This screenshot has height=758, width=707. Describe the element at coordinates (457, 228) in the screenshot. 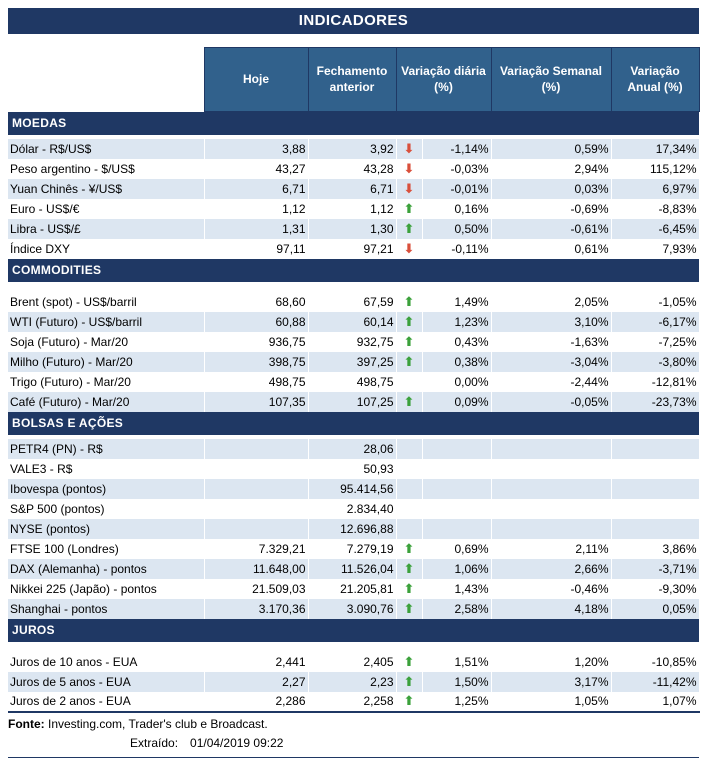

I see `cell-variacao-diaria: 0,50%` at that location.